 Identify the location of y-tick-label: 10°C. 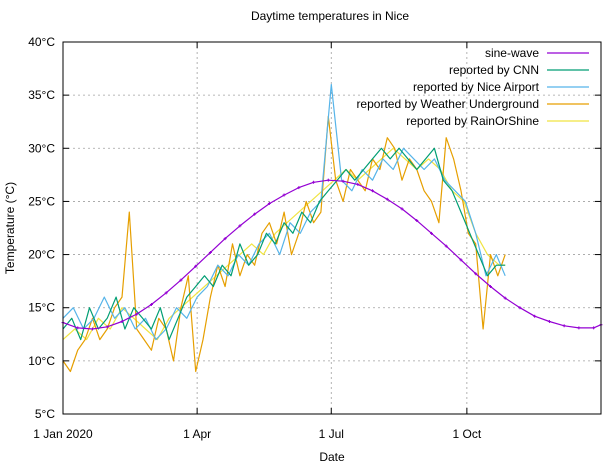
(41, 361).